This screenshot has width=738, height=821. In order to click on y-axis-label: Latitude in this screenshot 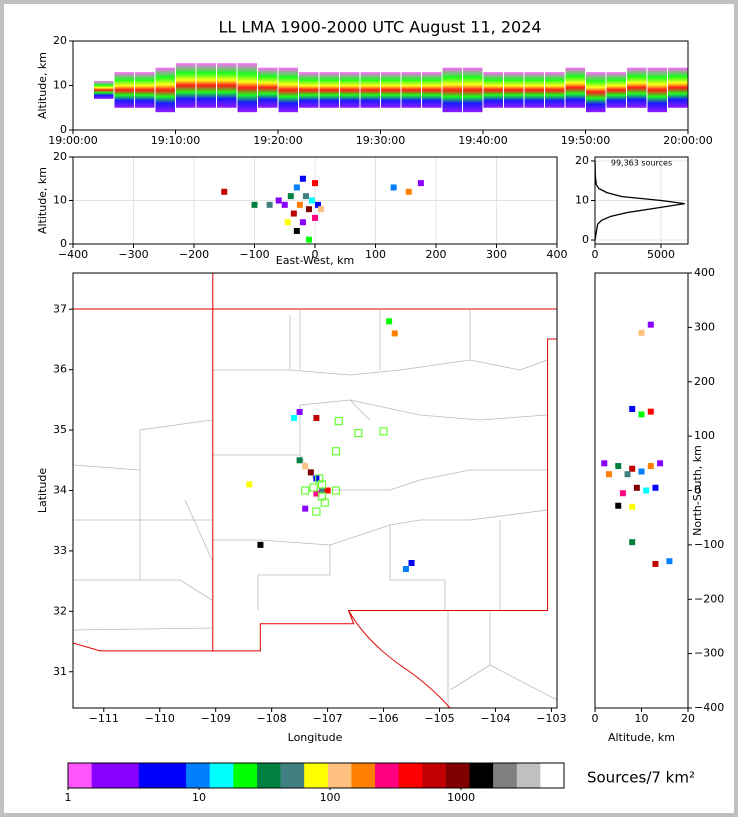, I will do `click(42, 491)`.